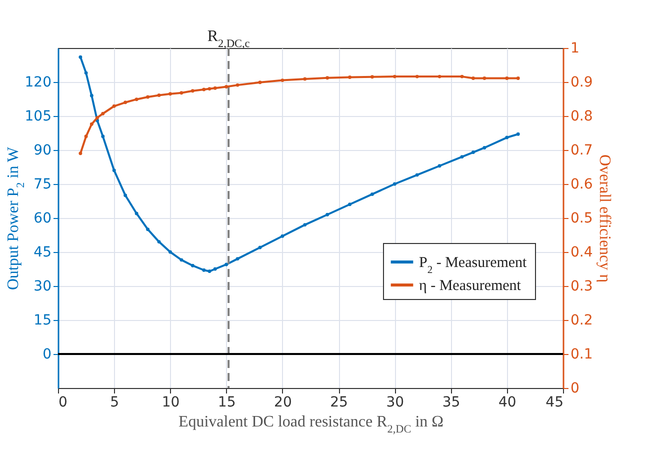 This screenshot has width=671, height=459. Describe the element at coordinates (581, 218) in the screenshot. I see `y2-tick-label: 0.5` at that location.